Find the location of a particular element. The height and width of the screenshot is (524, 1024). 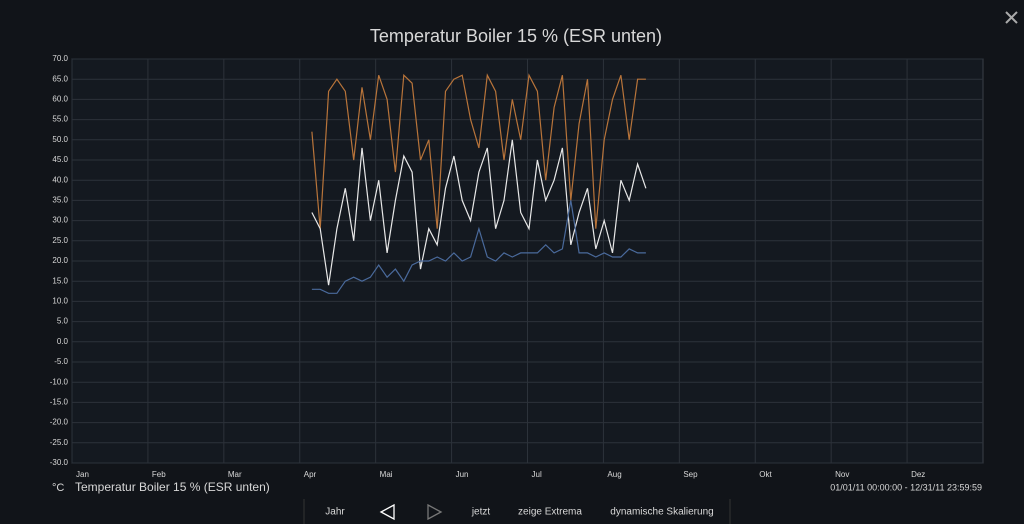

y-tick-label: 5.0 is located at coordinates (63, 321).